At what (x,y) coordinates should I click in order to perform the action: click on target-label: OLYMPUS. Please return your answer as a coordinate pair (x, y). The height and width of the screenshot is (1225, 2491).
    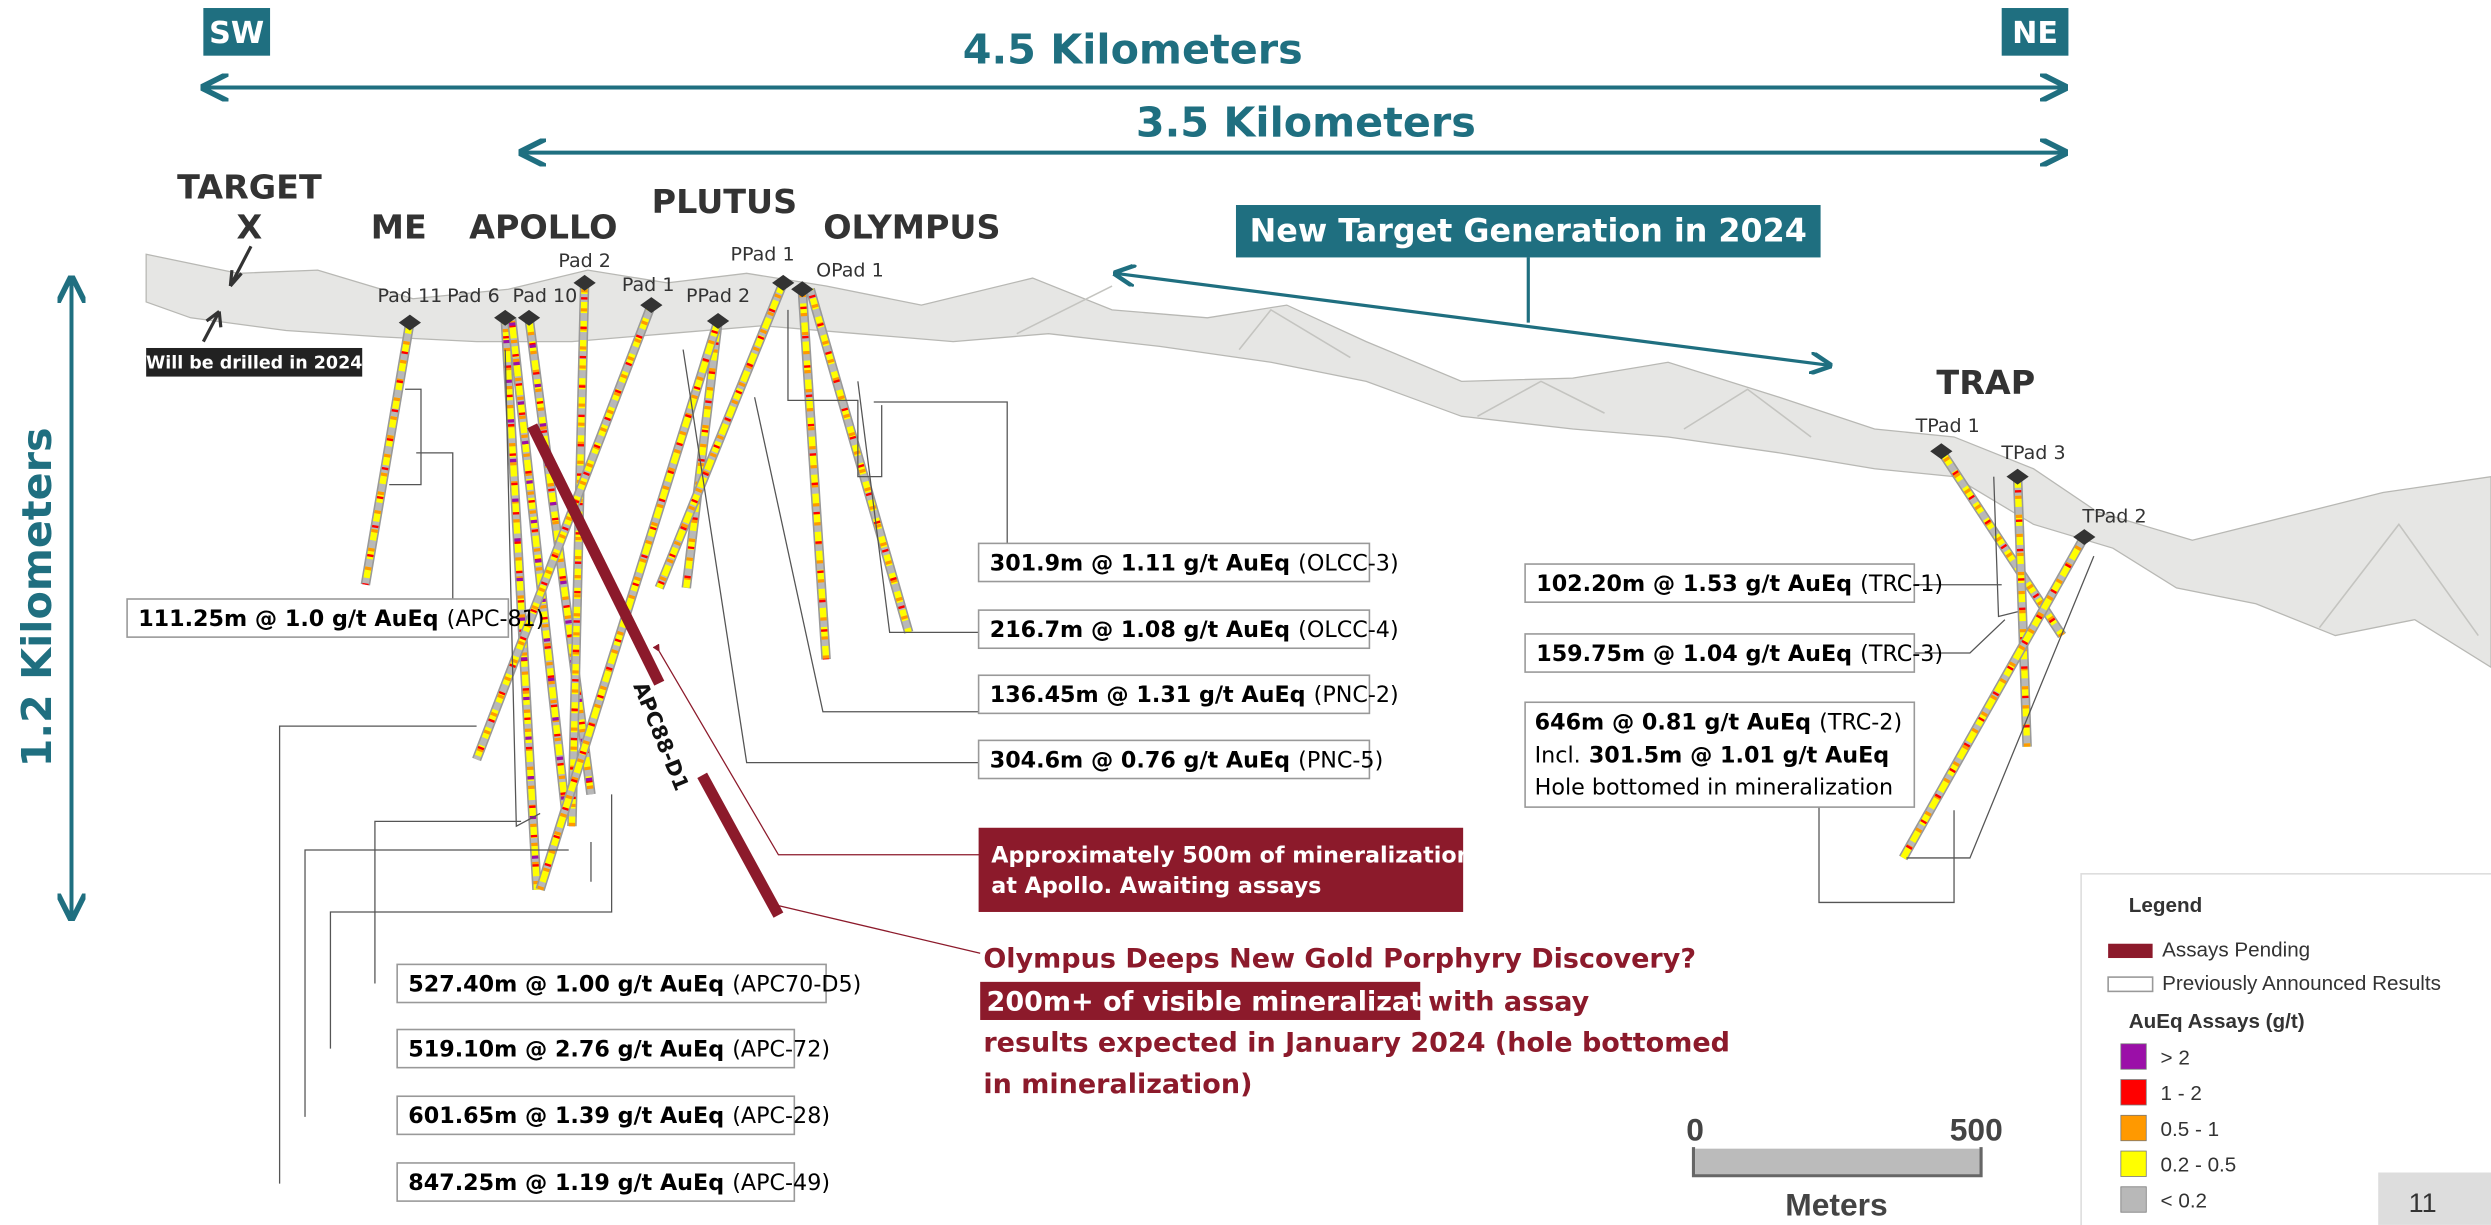
    Looking at the image, I should click on (911, 226).